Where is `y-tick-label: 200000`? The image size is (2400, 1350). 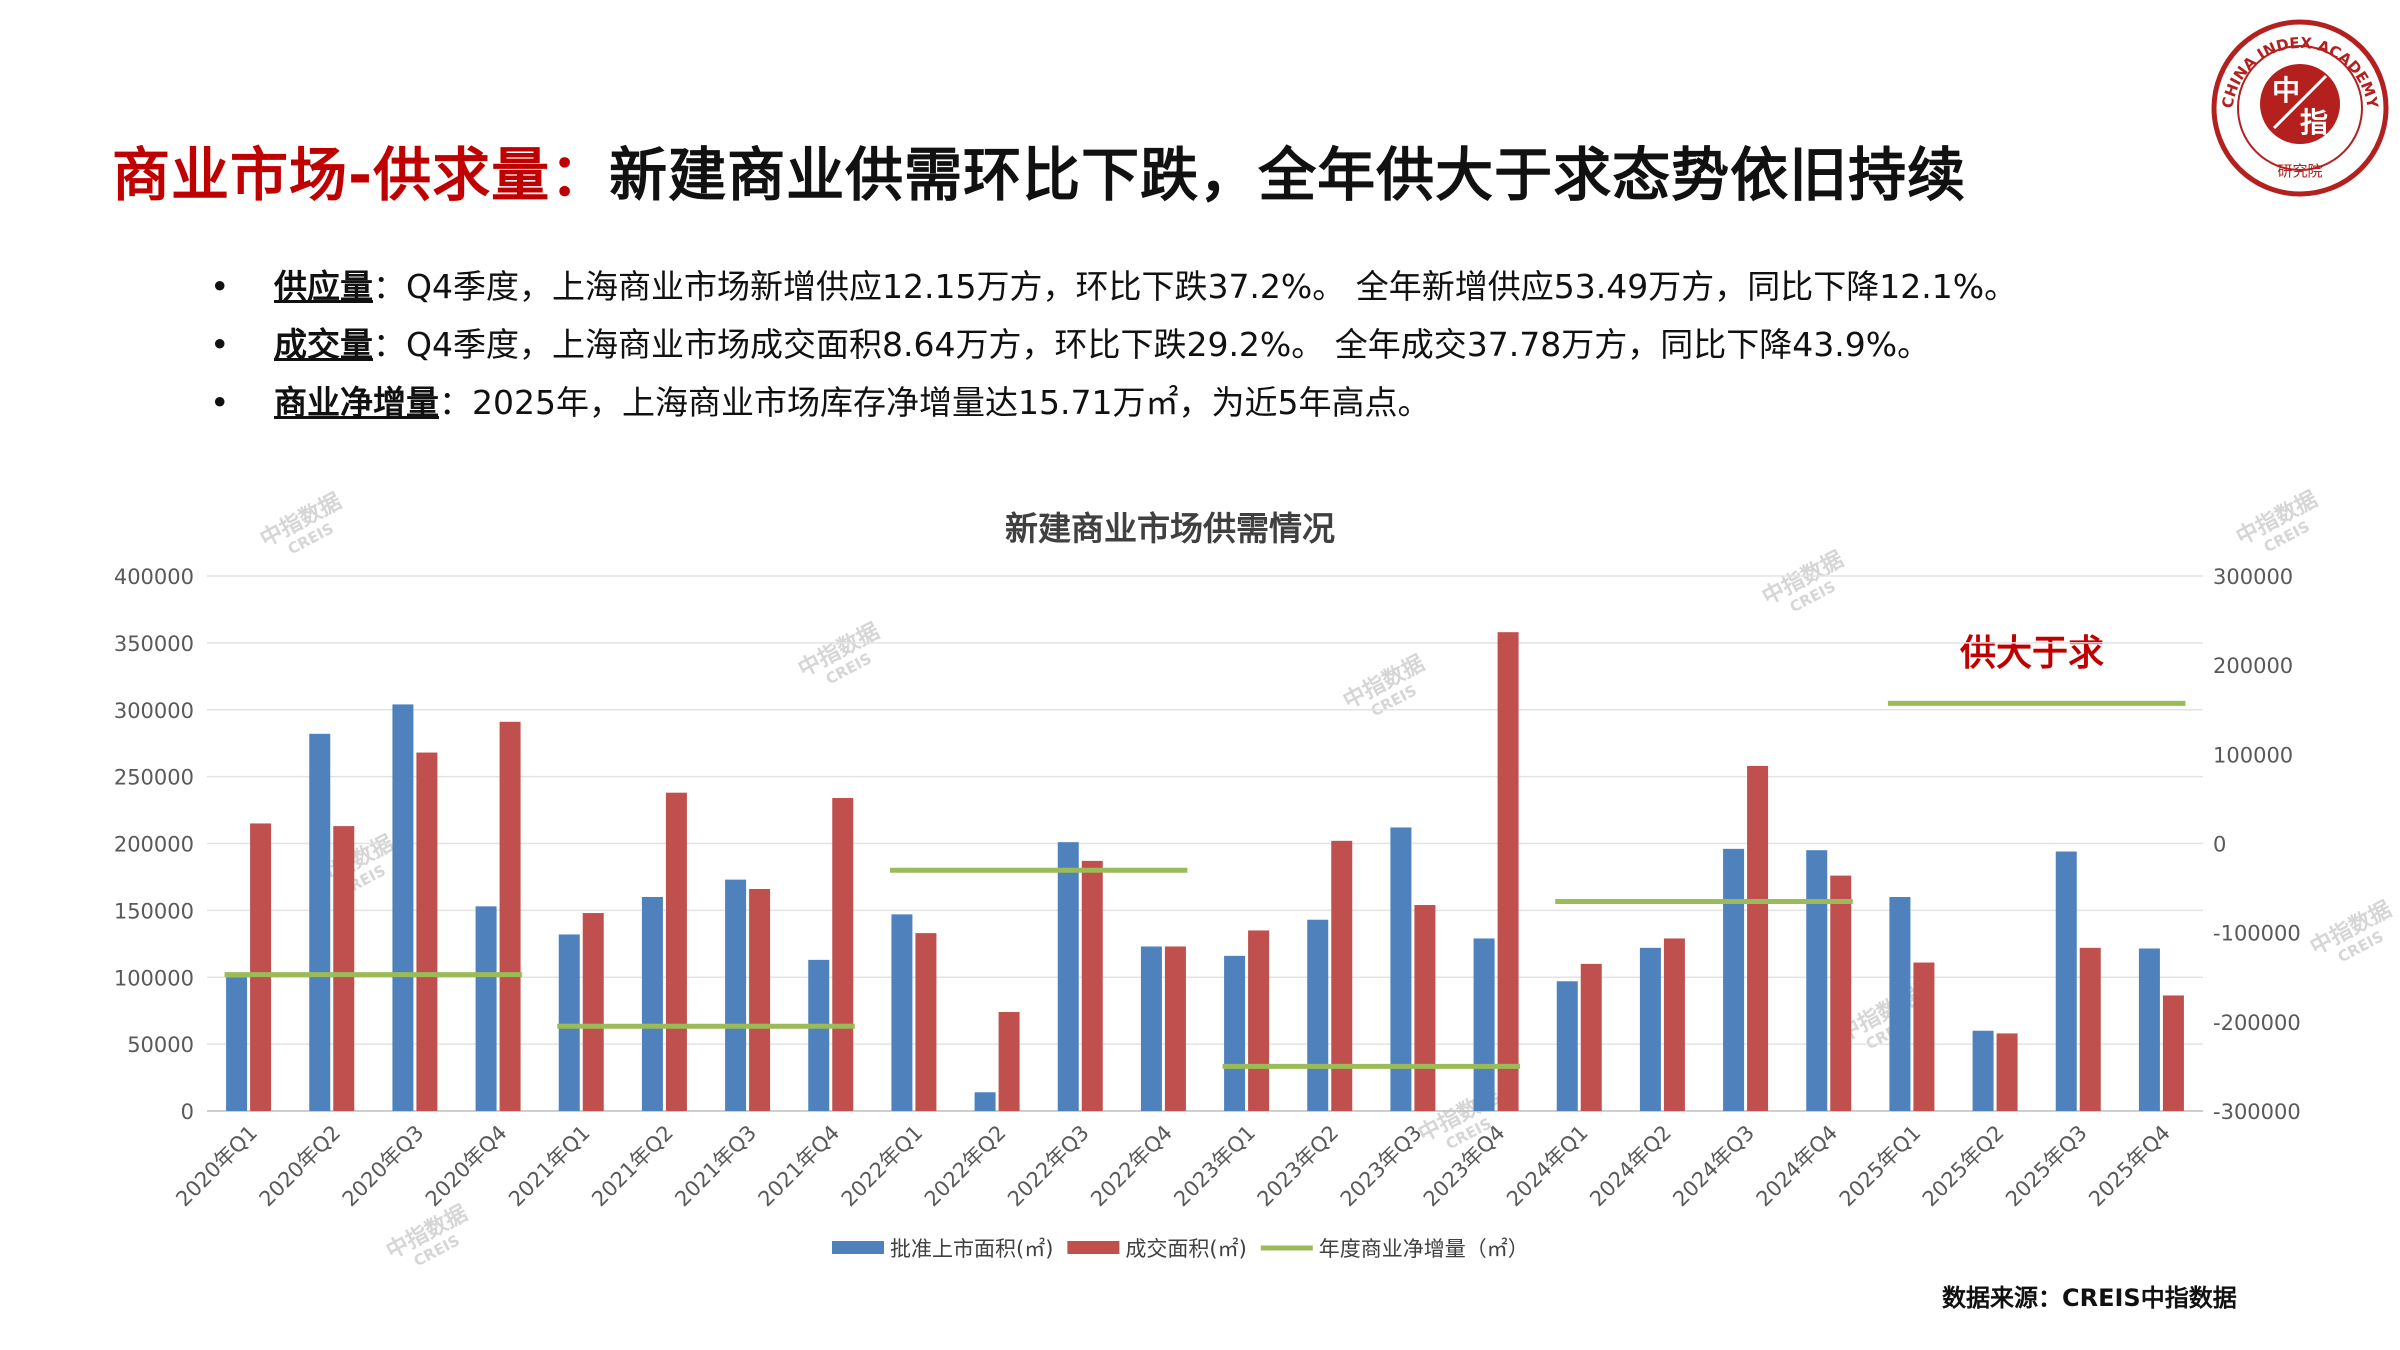 y-tick-label: 200000 is located at coordinates (154, 845).